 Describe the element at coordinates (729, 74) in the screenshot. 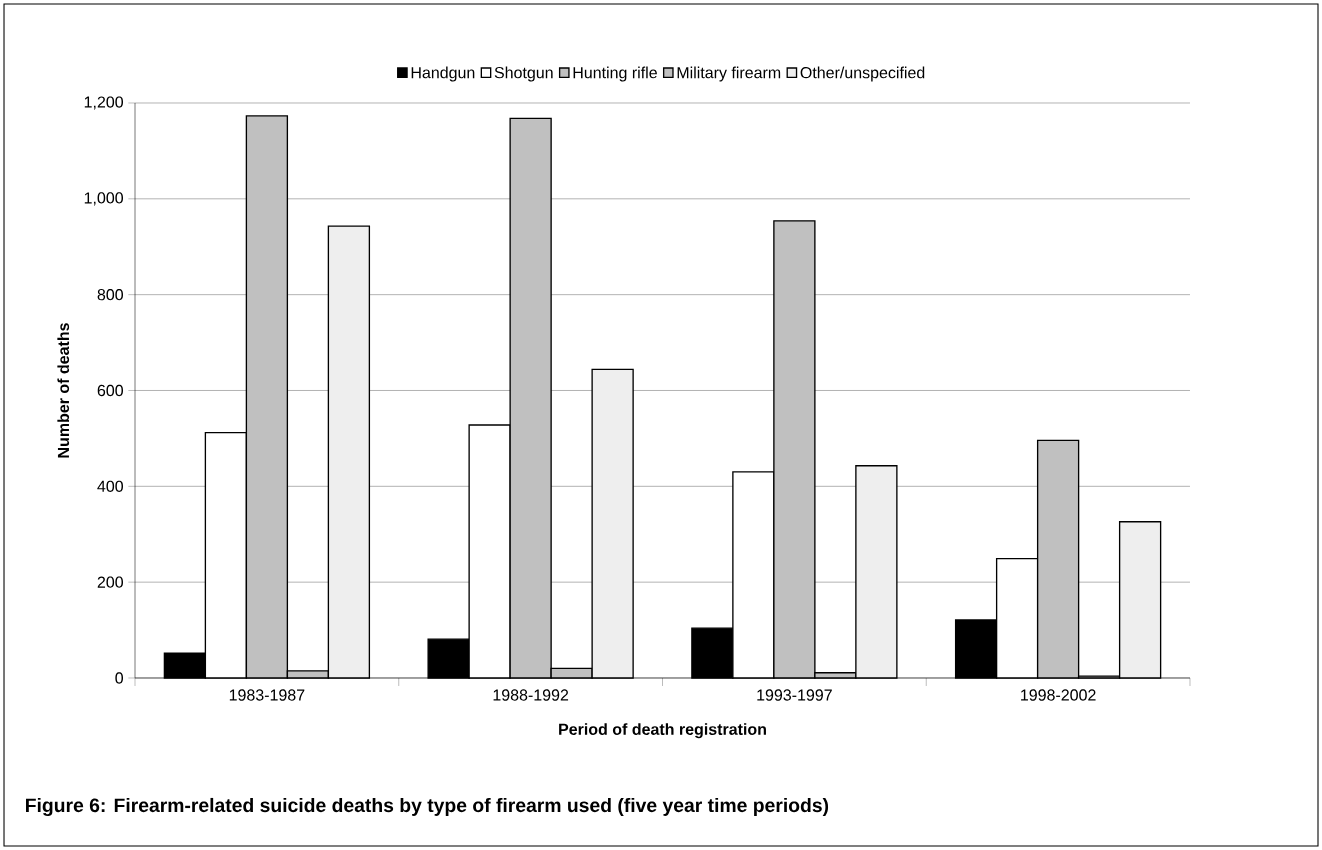

I see `legend-label: Military firearm` at that location.